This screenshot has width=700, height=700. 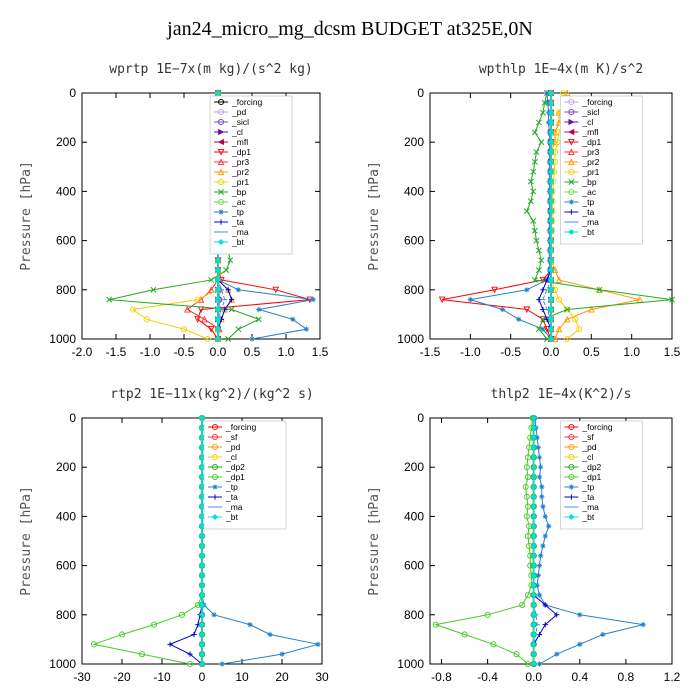 What do you see at coordinates (601, 475) in the screenshot?
I see `legend: _forcing_sf_pd_cl_dp2_dp1_tp_ta_ma_bt` at bounding box center [601, 475].